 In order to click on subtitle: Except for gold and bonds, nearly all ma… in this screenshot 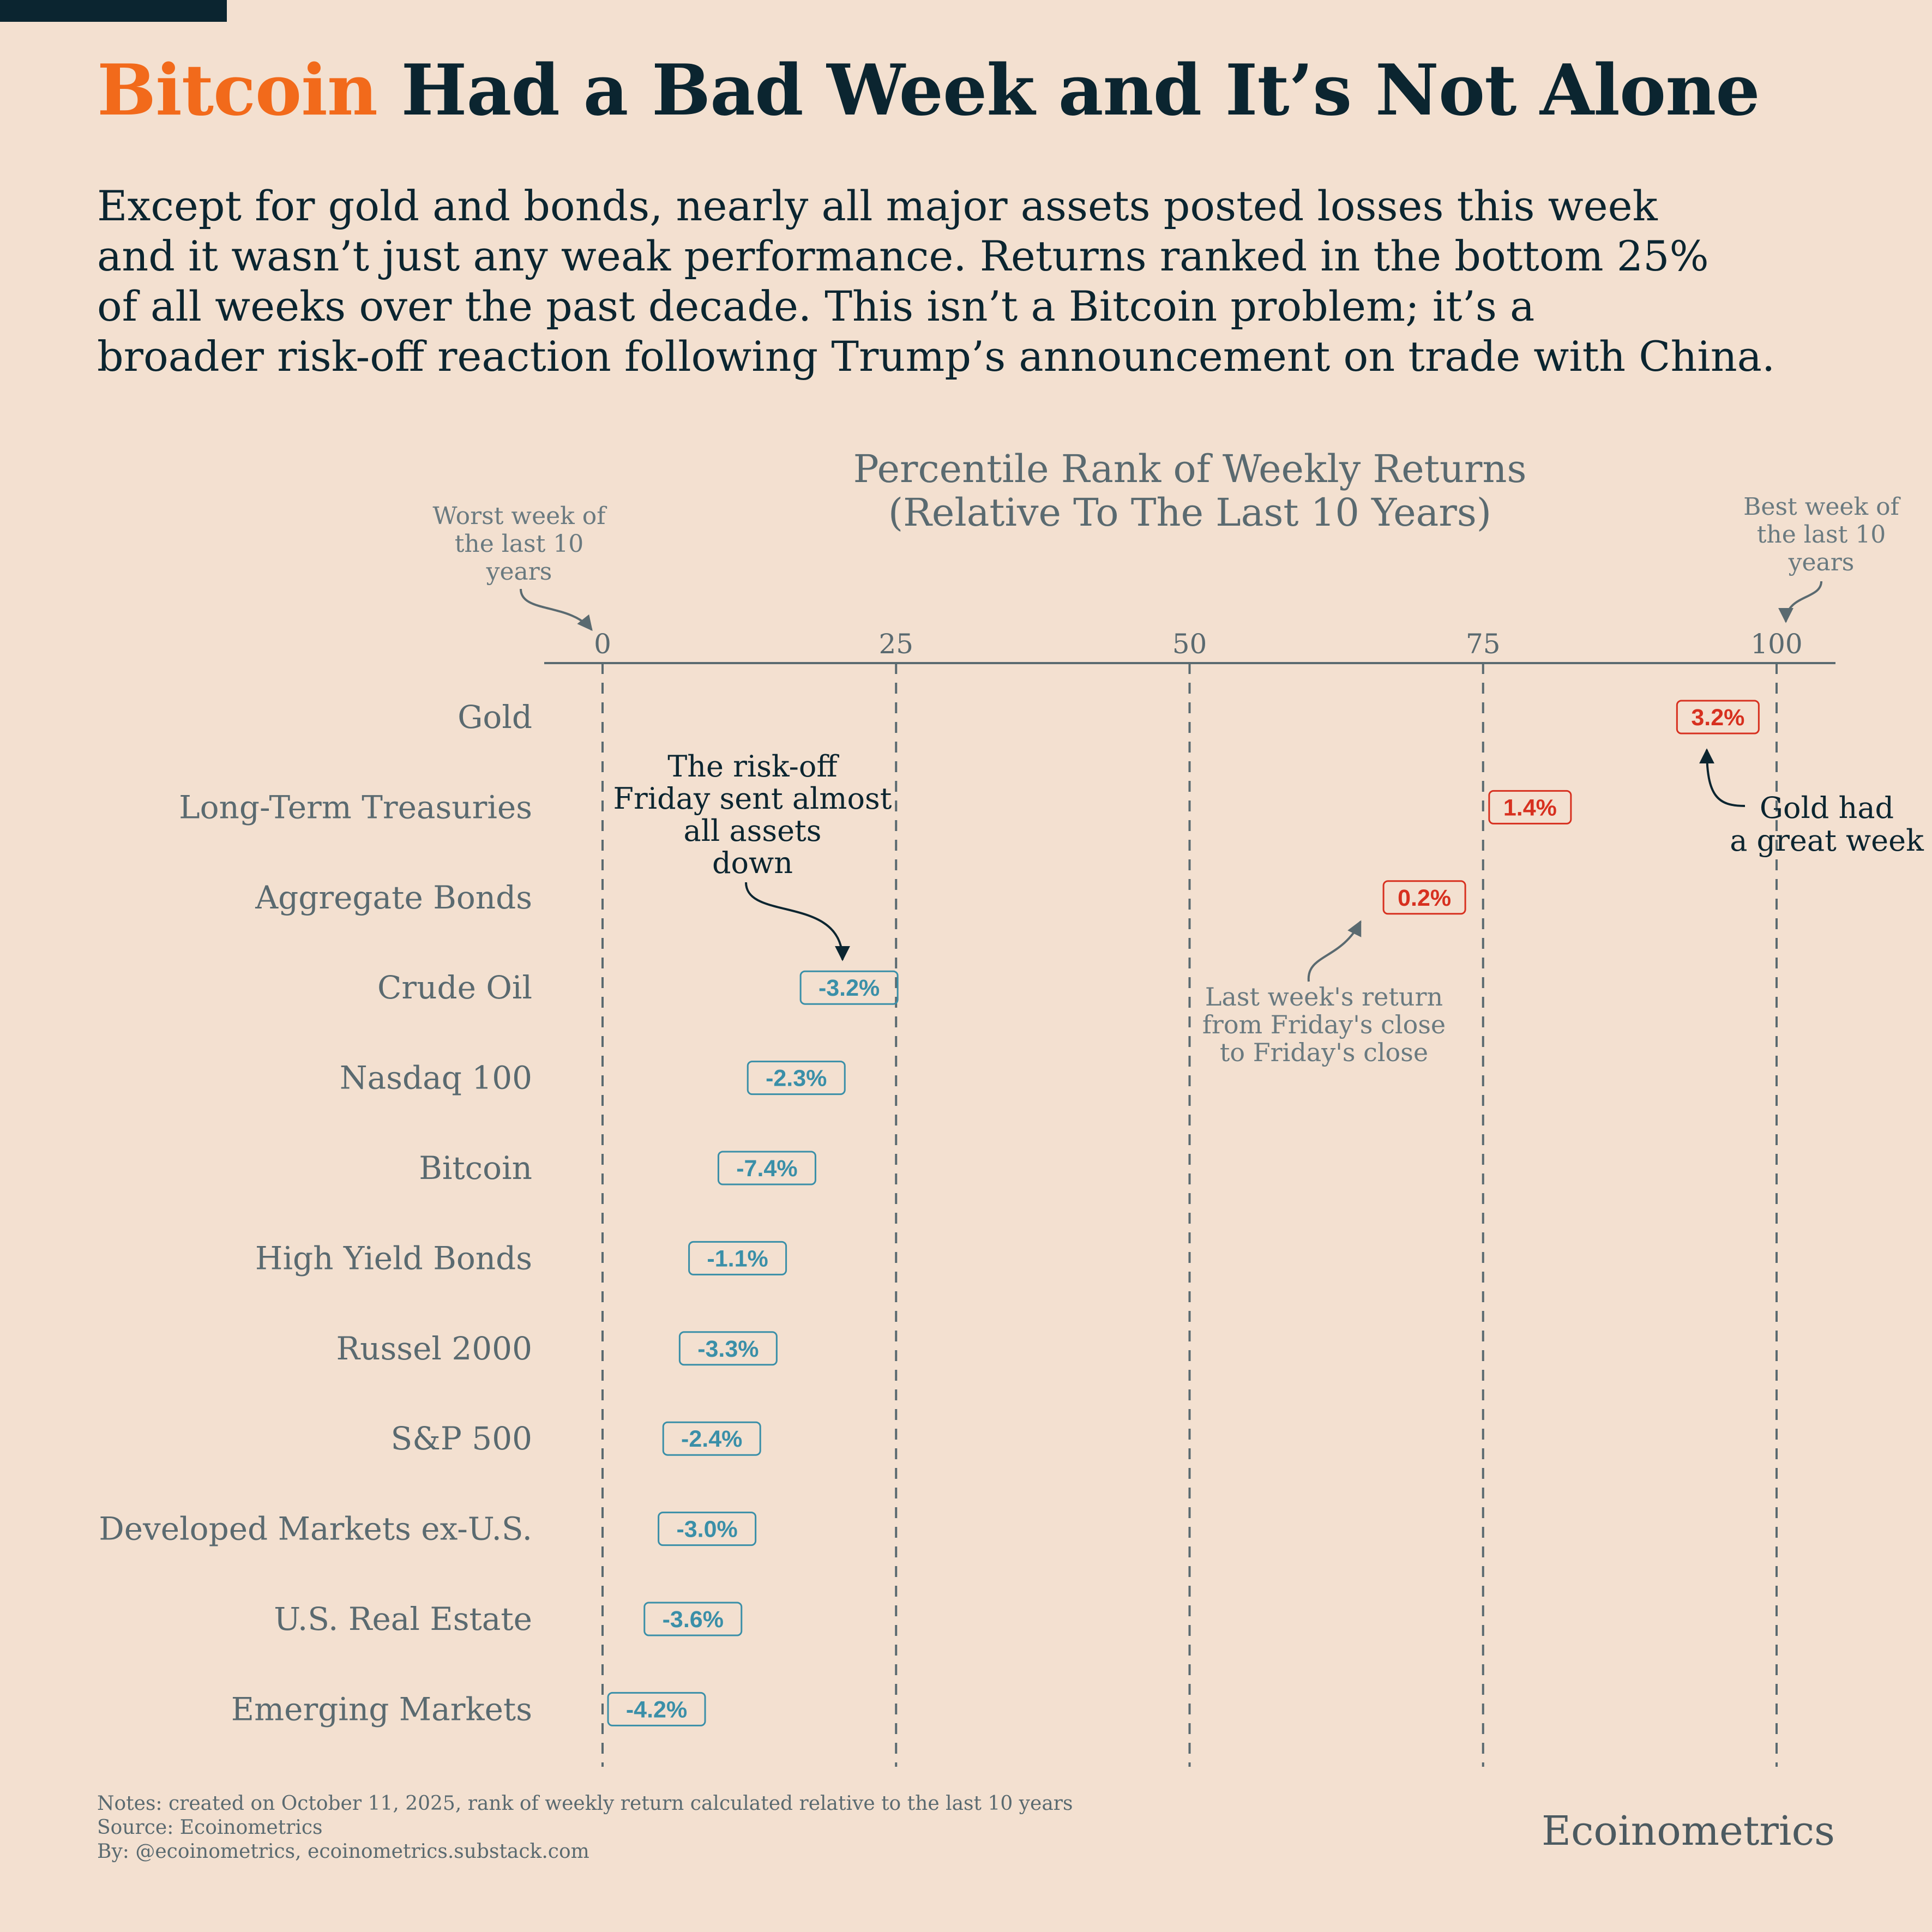, I will do `click(969, 281)`.